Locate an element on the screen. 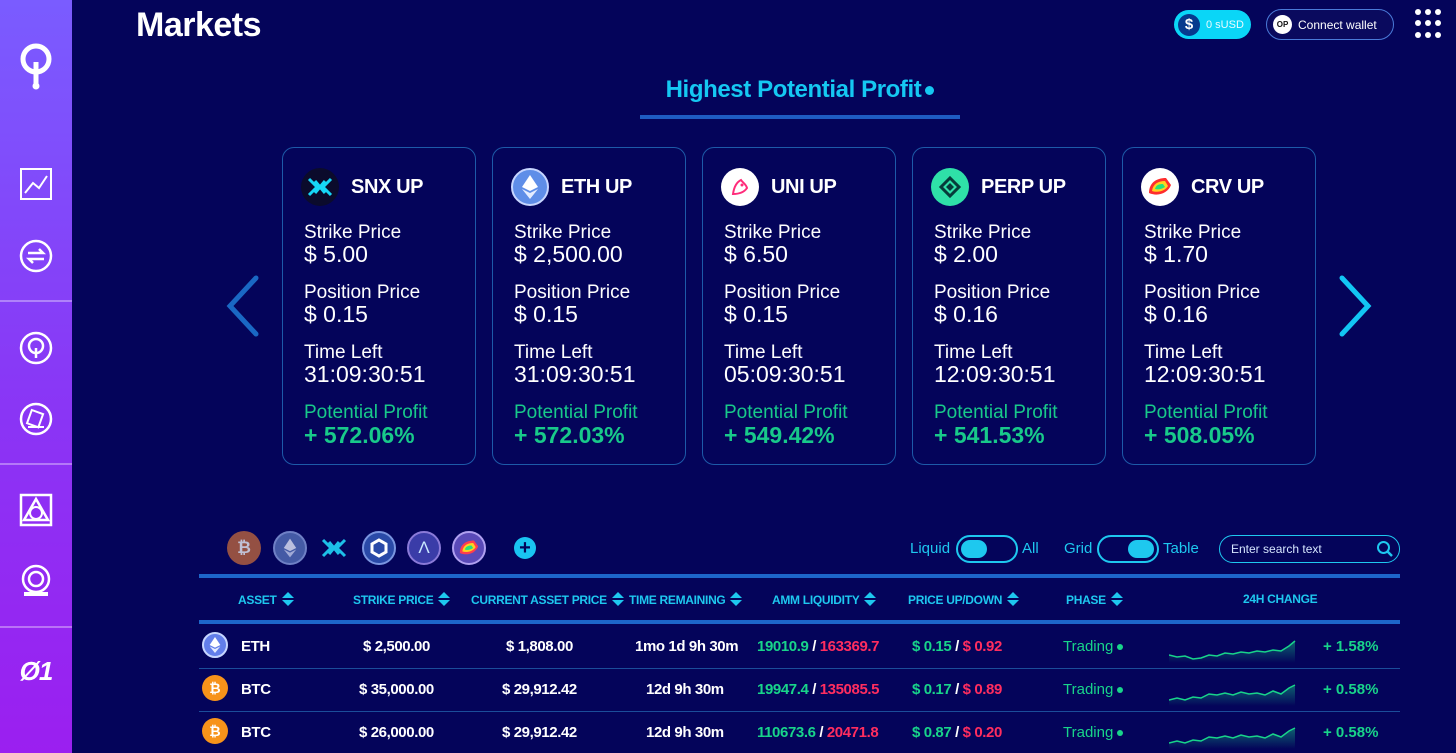 The height and width of the screenshot is (753, 1456). position-value: $ 0.16 is located at coordinates (966, 314).